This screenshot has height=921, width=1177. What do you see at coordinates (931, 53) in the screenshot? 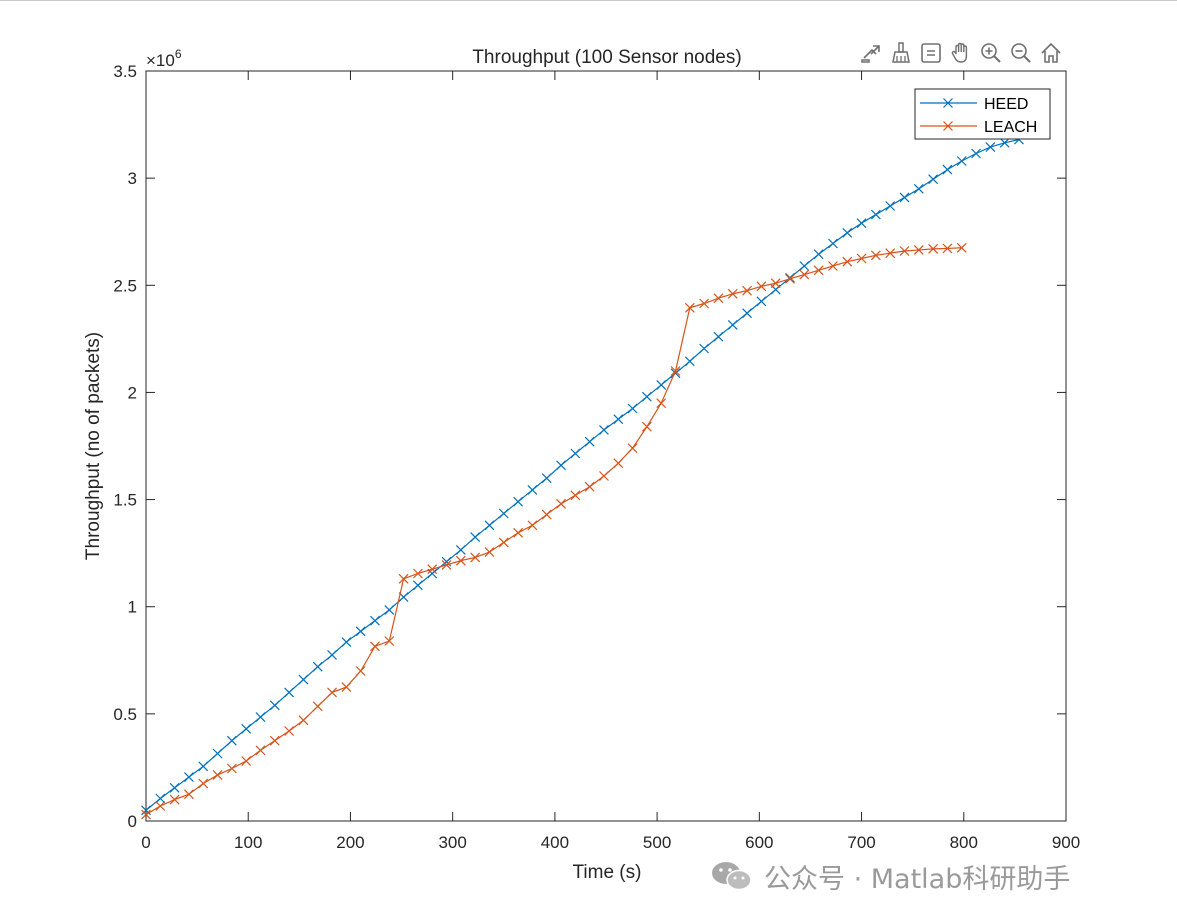
I see `datatip-icon` at bounding box center [931, 53].